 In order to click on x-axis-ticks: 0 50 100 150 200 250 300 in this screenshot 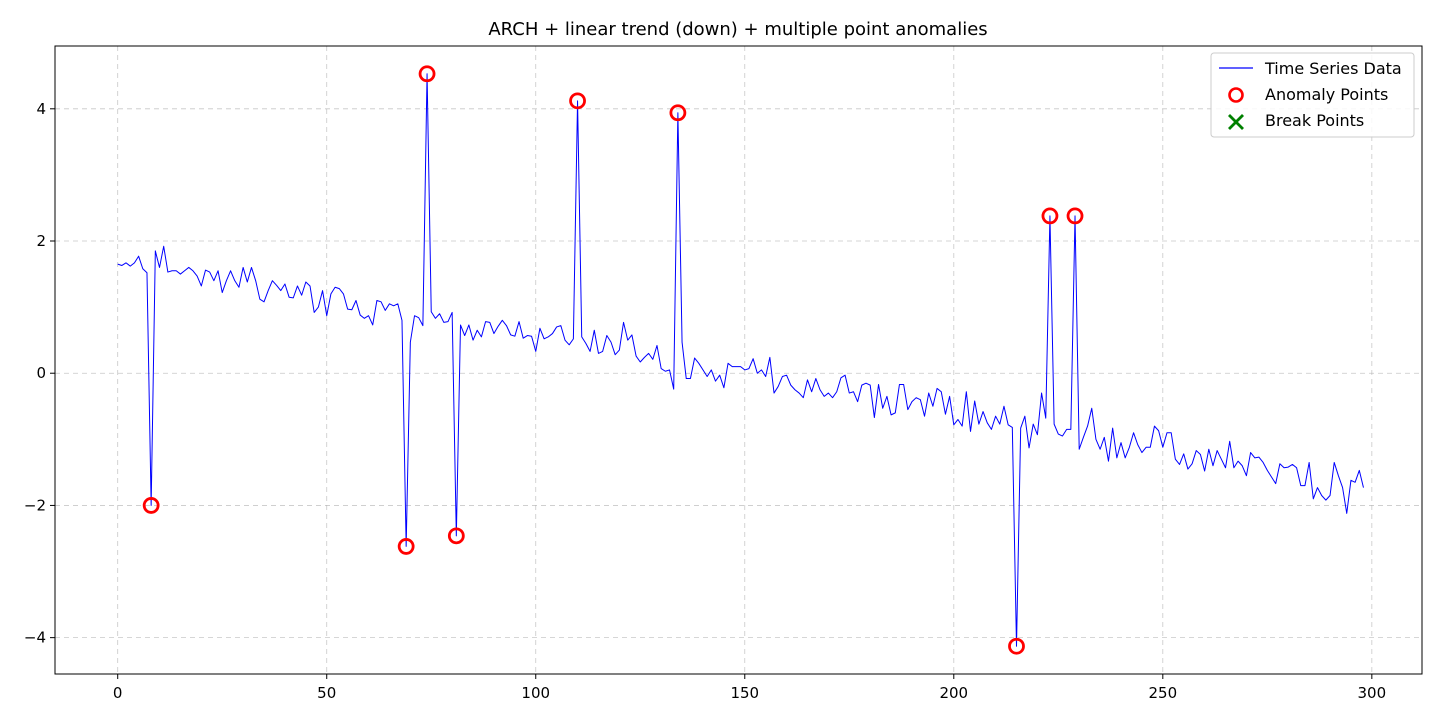, I will do `click(749, 688)`.